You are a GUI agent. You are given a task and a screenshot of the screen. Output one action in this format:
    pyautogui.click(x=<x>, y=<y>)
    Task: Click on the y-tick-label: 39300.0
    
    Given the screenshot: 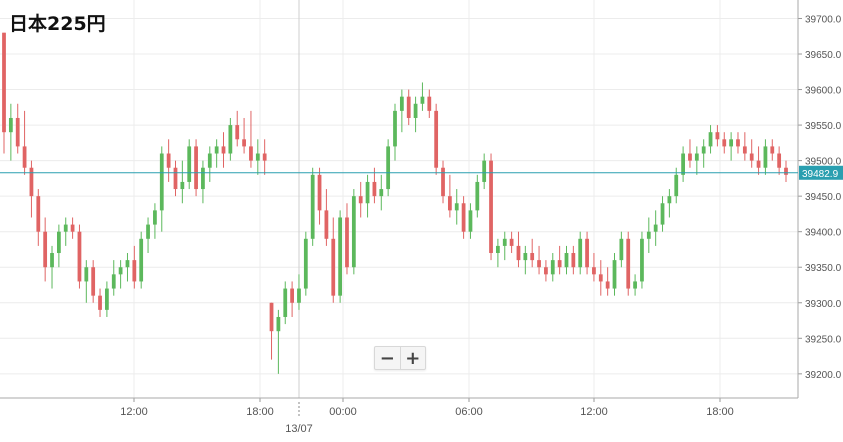 What is the action you would take?
    pyautogui.click(x=823, y=304)
    